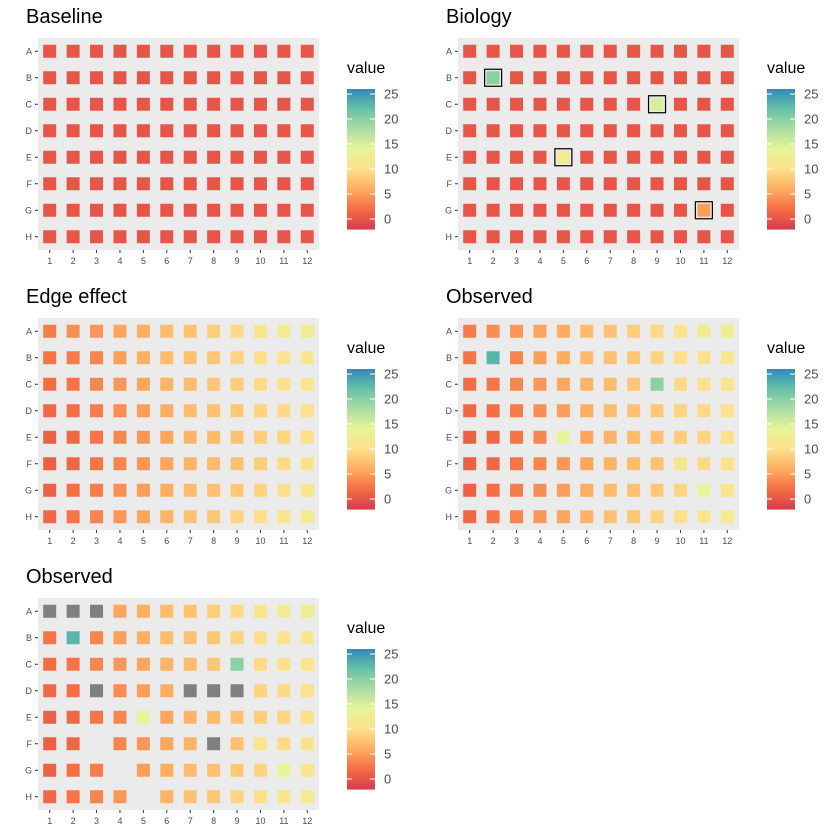 This screenshot has width=840, height=840. What do you see at coordinates (449, 437) in the screenshot?
I see `y-tick-label: E` at bounding box center [449, 437].